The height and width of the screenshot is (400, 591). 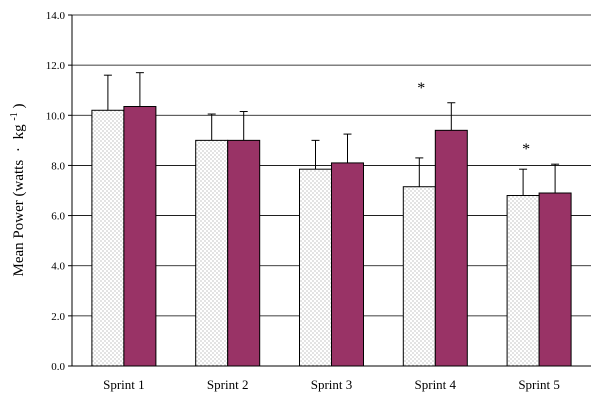 I want to click on x-tick-label: Sprint 3, so click(x=332, y=384).